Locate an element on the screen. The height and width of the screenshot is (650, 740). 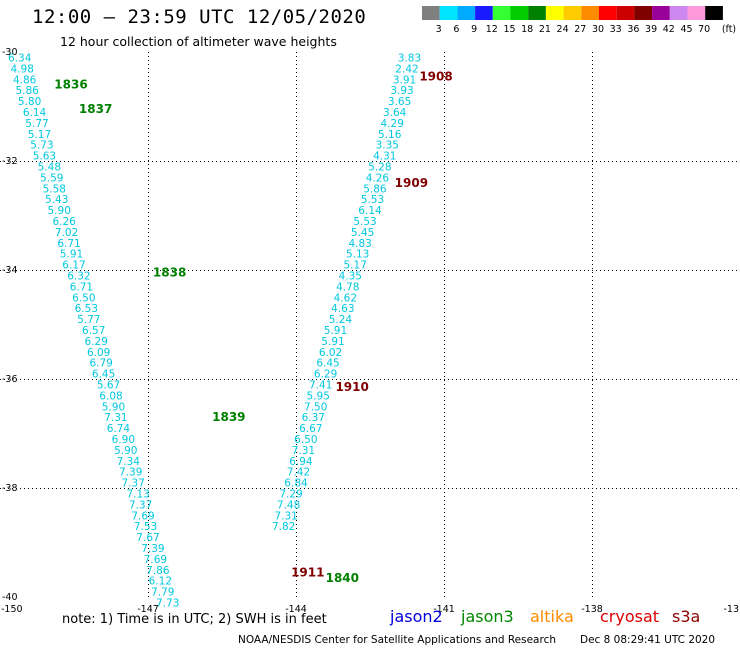
swh-value-jason3: 5.73 is located at coordinates (41, 146).